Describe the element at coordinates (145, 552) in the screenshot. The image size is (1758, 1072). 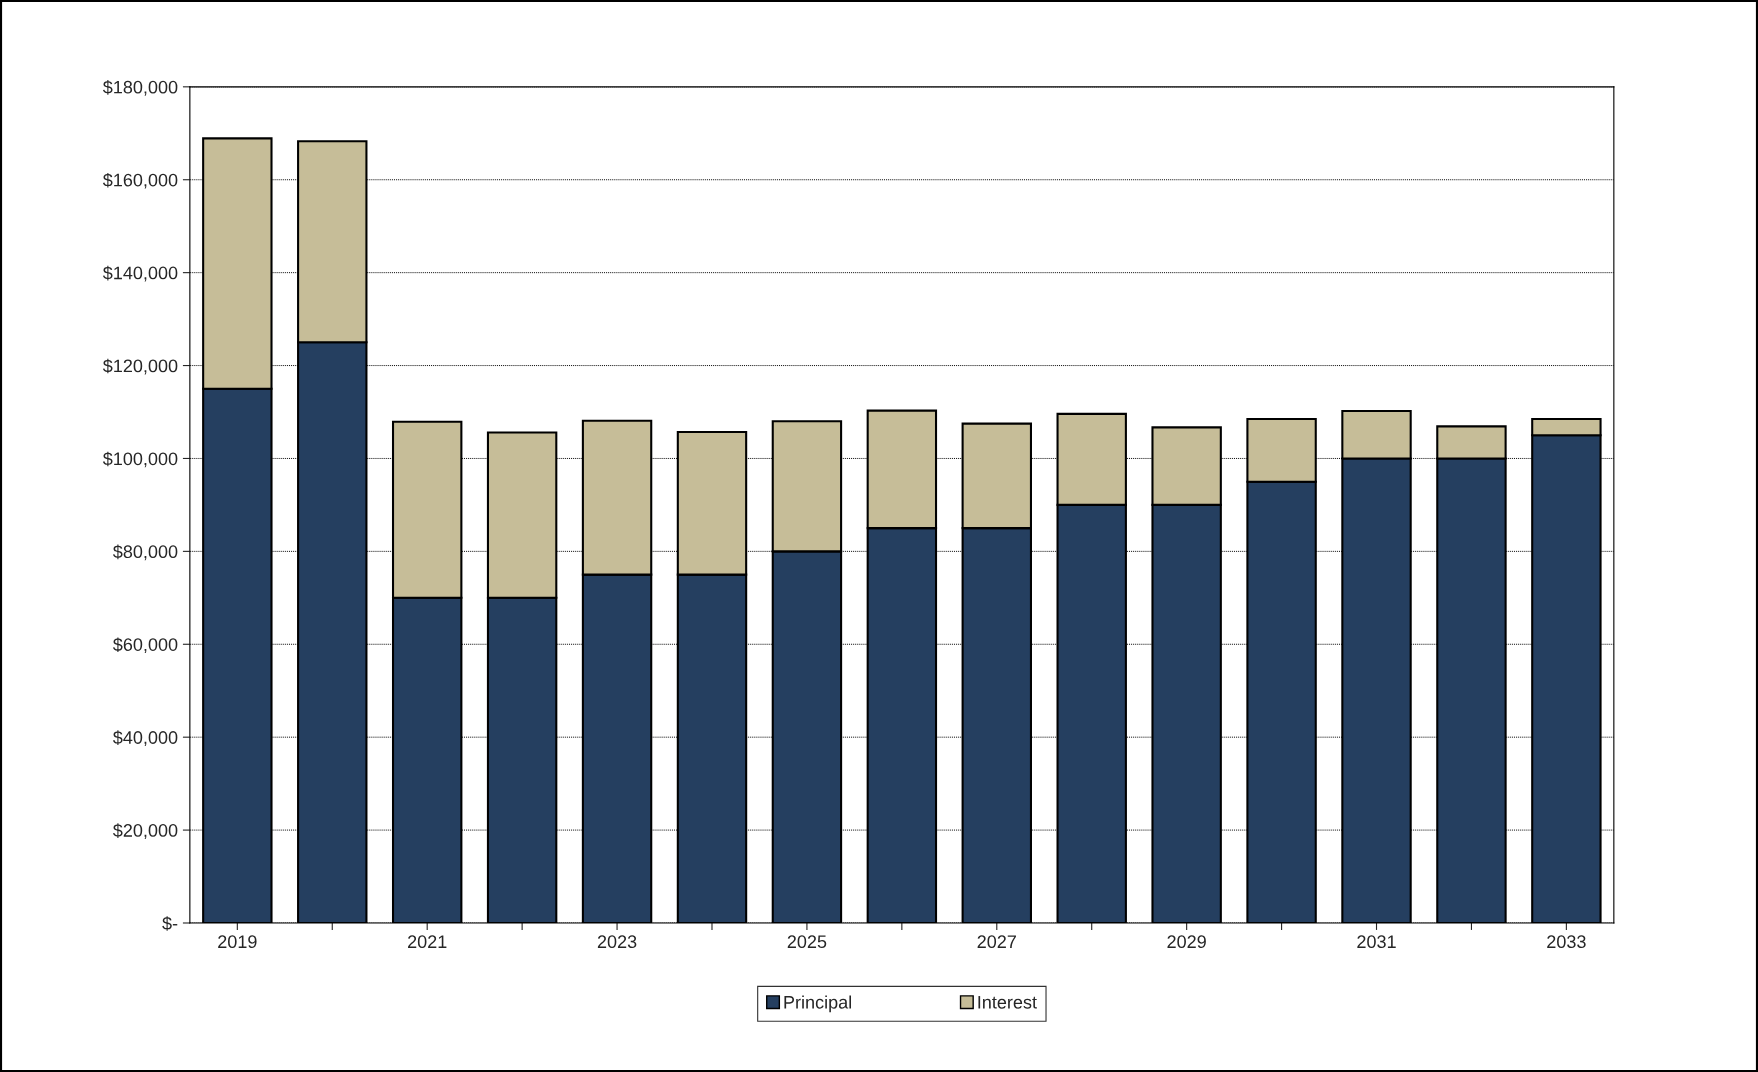
I see `y-tick-label: $80,000` at that location.